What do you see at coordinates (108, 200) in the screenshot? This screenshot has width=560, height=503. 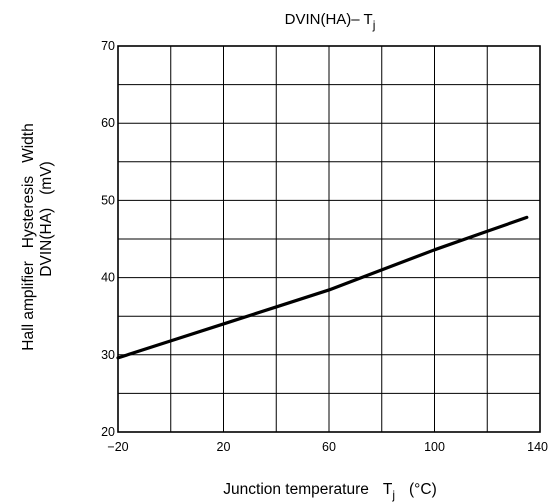 I see `y-tick-label: 50` at bounding box center [108, 200].